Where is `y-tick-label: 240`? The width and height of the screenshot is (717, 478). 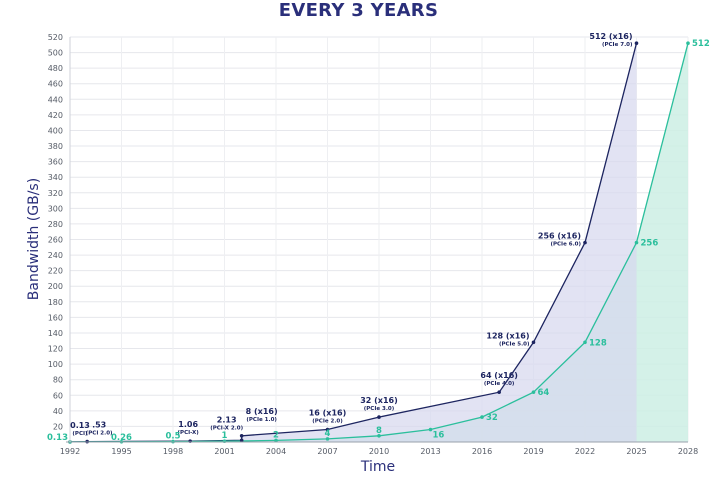
y-tick-label: 240 is located at coordinates (55, 255).